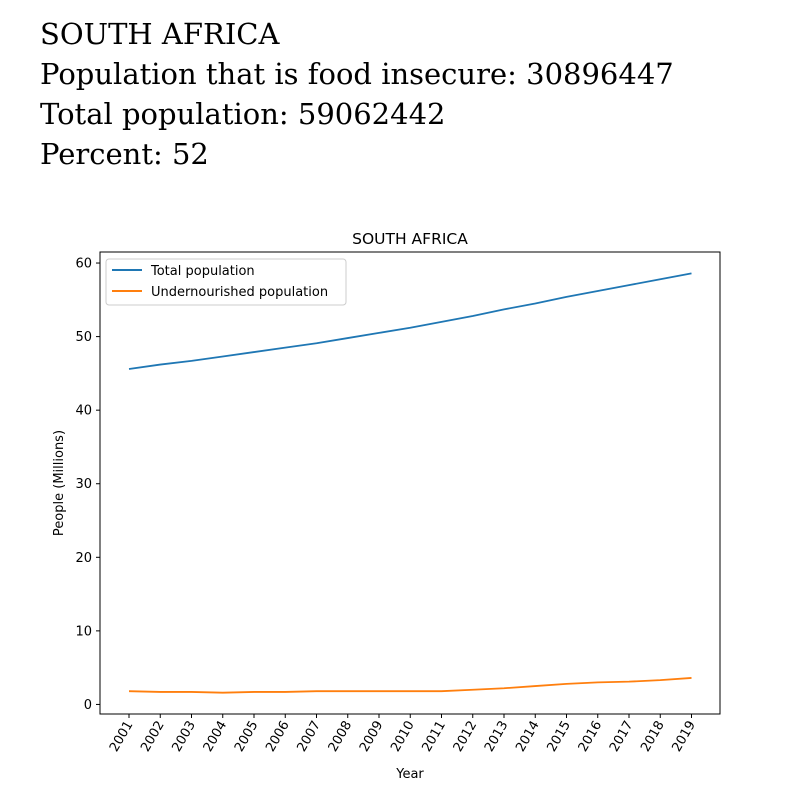 The height and width of the screenshot is (800, 800). What do you see at coordinates (559, 737) in the screenshot?
I see `x-tick-label: 2015` at bounding box center [559, 737].